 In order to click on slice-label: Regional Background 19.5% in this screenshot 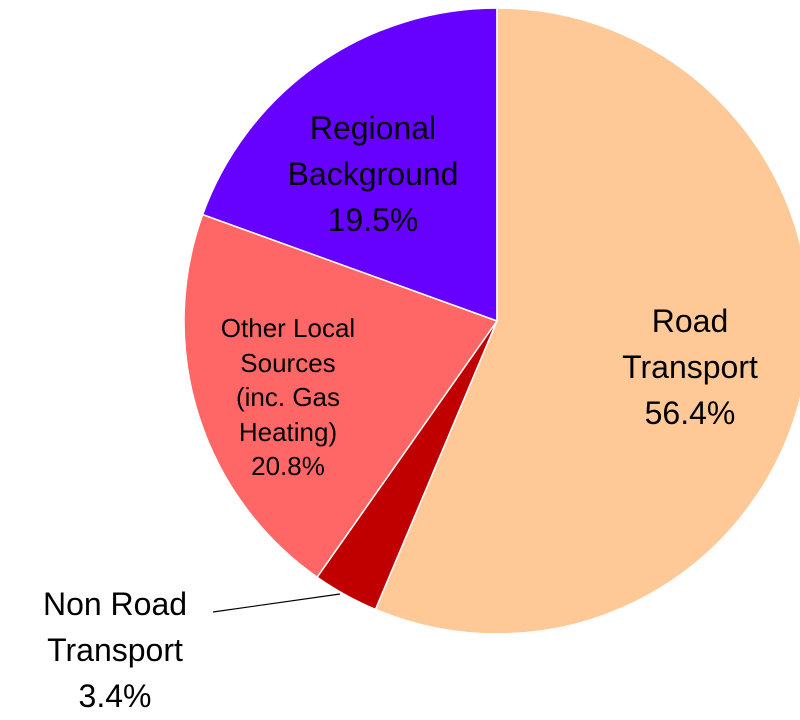, I will do `click(373, 174)`.